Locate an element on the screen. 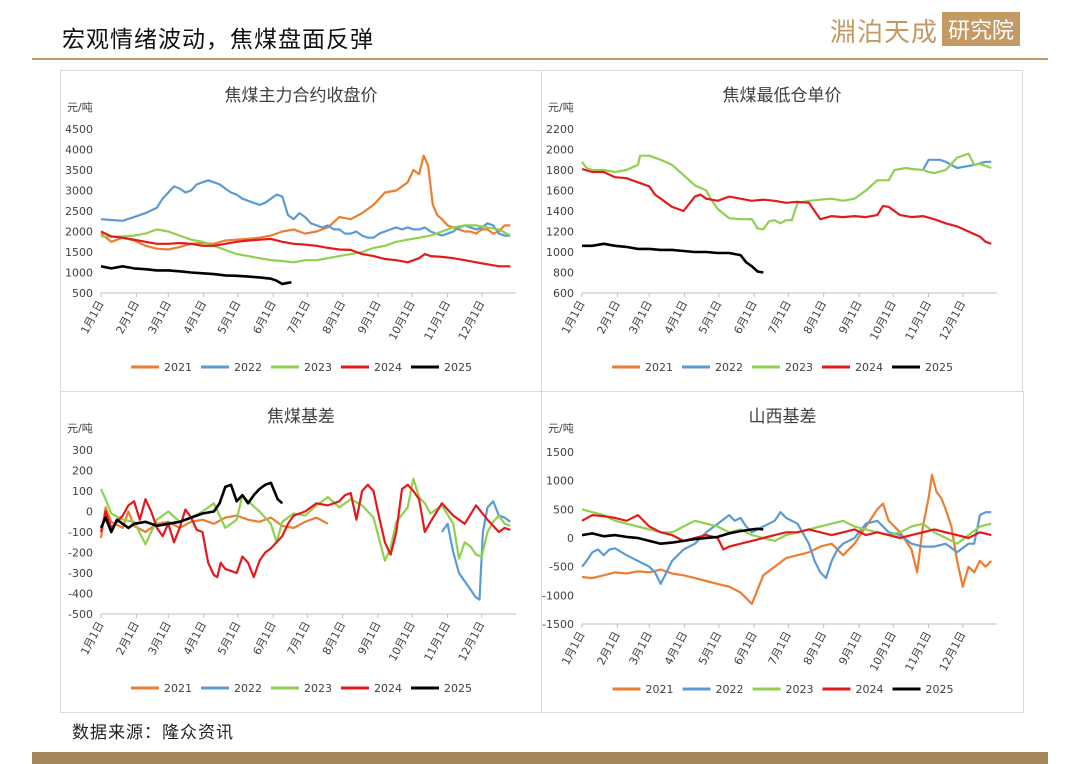 The width and height of the screenshot is (1080, 764). y-tick-label: -300 is located at coordinates (80, 573).